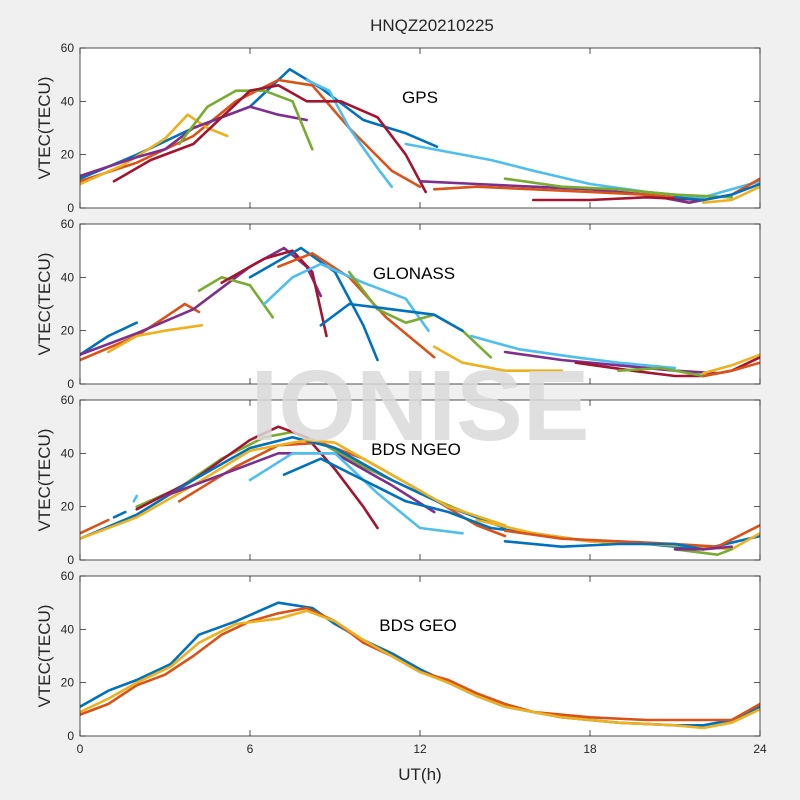  I want to click on panel-label-bds-geo: BDS GEO, so click(417, 625).